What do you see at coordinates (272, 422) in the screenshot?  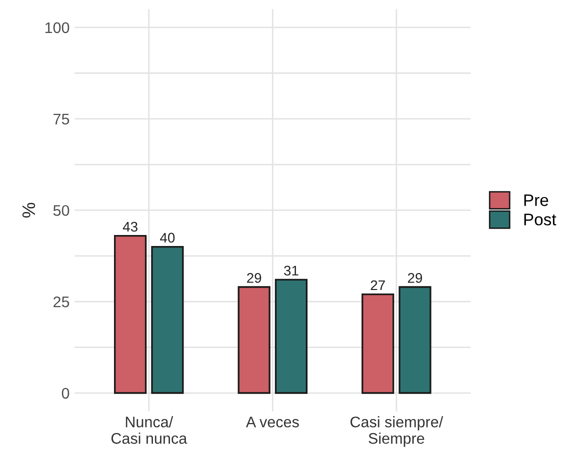 I see `x-tick-label: A veces` at bounding box center [272, 422].